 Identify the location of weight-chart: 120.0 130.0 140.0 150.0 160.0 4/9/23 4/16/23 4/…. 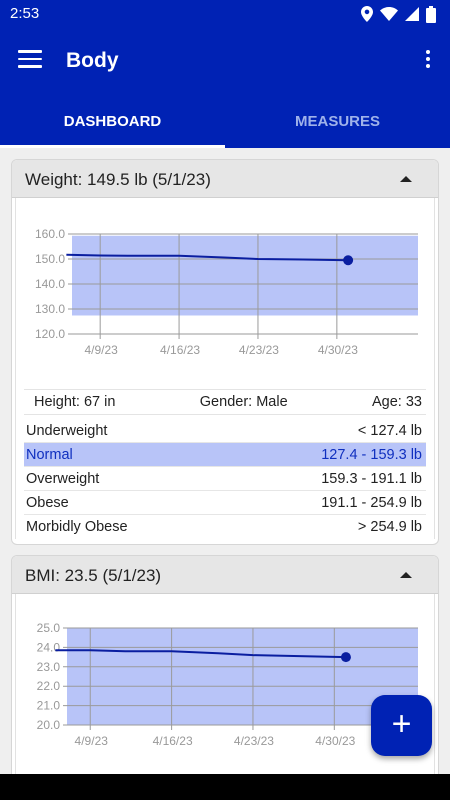
(226, 292).